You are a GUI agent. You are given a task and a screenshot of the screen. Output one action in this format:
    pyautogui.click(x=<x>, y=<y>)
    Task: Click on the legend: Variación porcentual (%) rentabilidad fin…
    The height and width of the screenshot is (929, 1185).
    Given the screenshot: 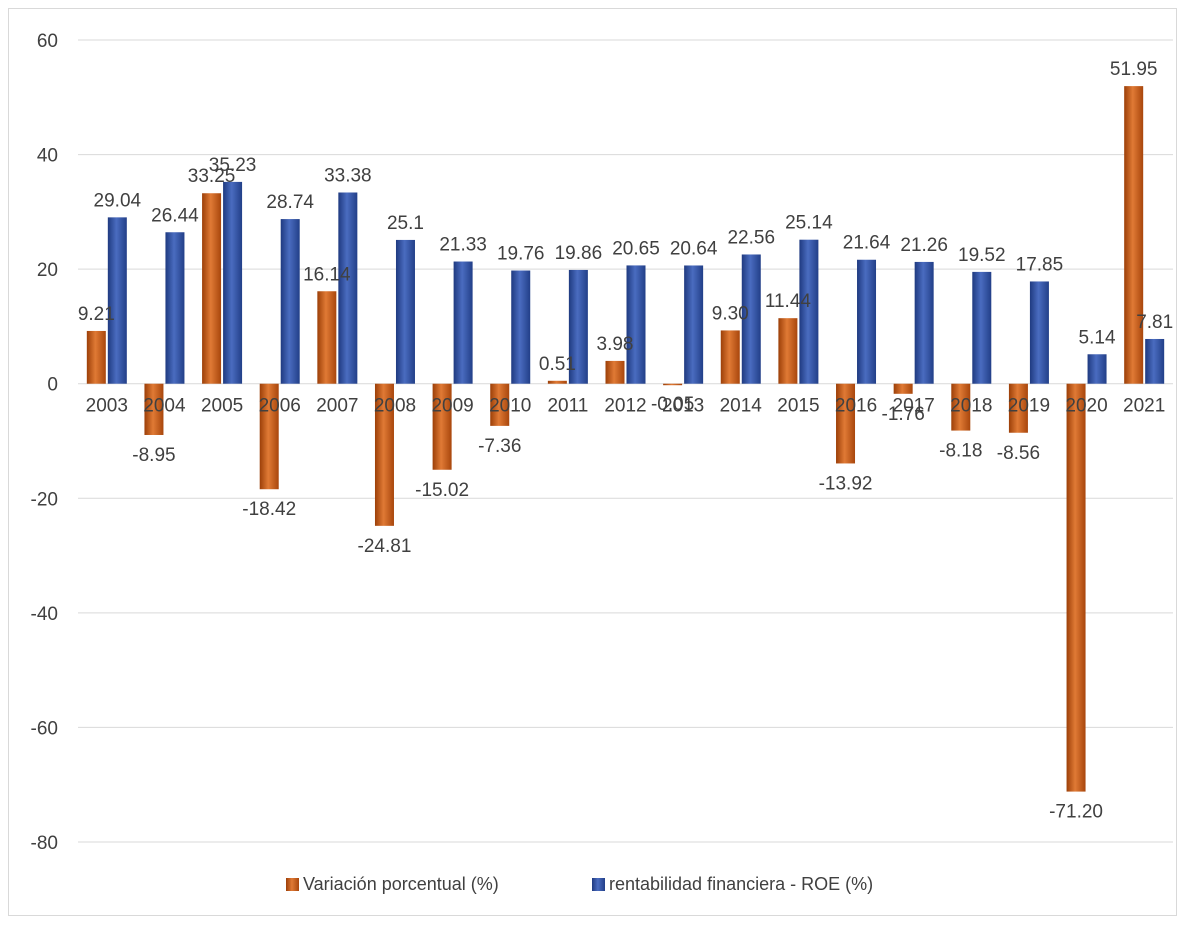 What is the action you would take?
    pyautogui.click(x=579, y=884)
    